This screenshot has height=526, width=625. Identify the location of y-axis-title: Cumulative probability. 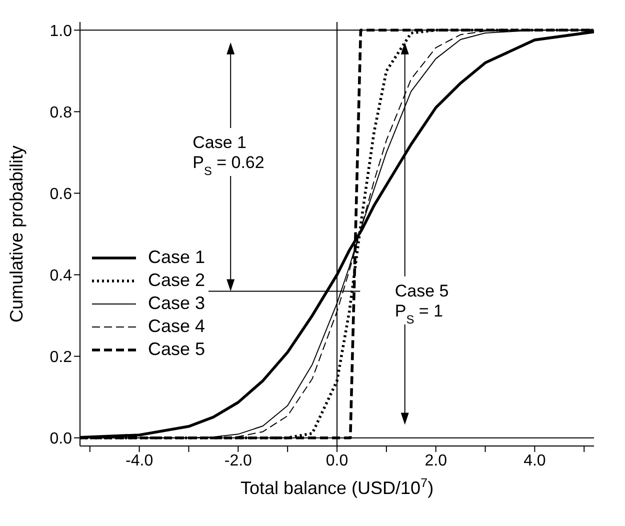
(16, 234).